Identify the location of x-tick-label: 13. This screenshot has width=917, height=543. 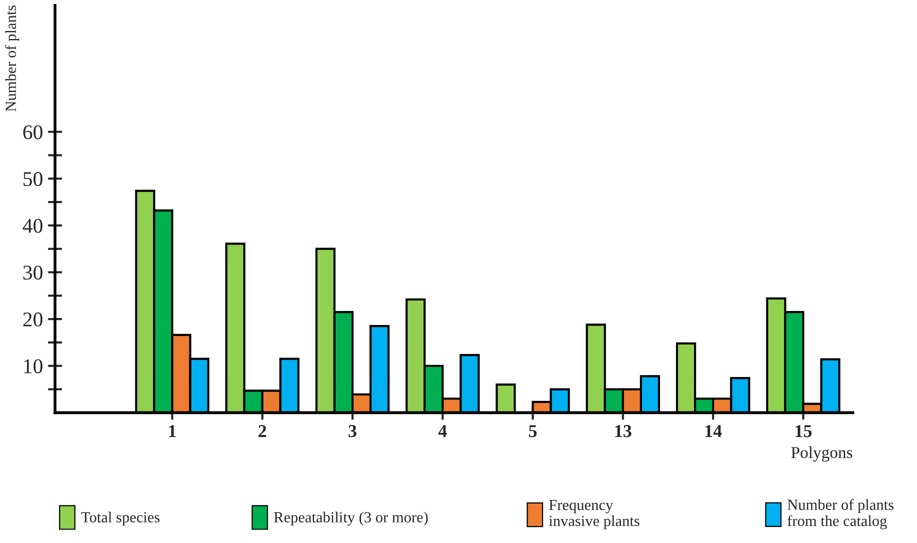
(623, 431).